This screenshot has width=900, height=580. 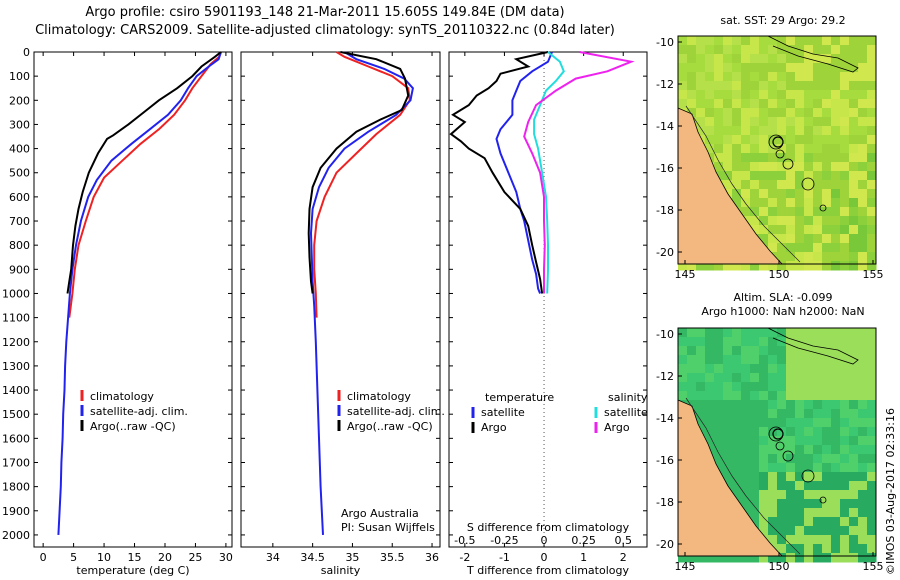 I want to click on sst-map-ytick-label: -18, so click(x=665, y=210).